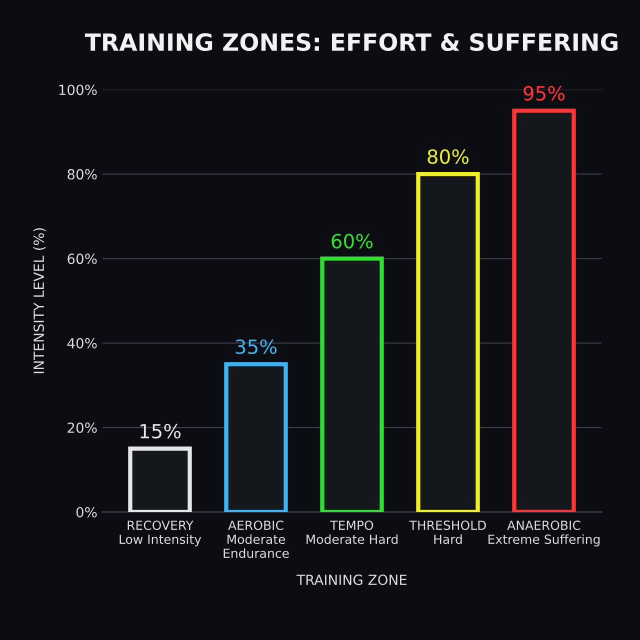 This screenshot has height=640, width=640. What do you see at coordinates (351, 580) in the screenshot?
I see `x-axis-title: TRAINING ZONE` at bounding box center [351, 580].